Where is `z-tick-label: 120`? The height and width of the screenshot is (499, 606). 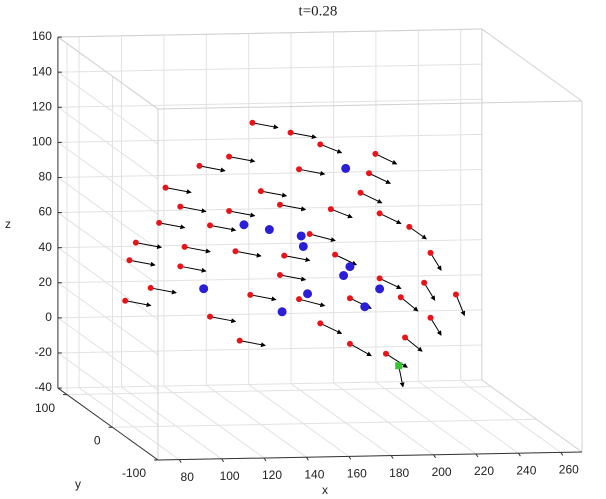
z-tick-label: 120 is located at coordinates (42, 106).